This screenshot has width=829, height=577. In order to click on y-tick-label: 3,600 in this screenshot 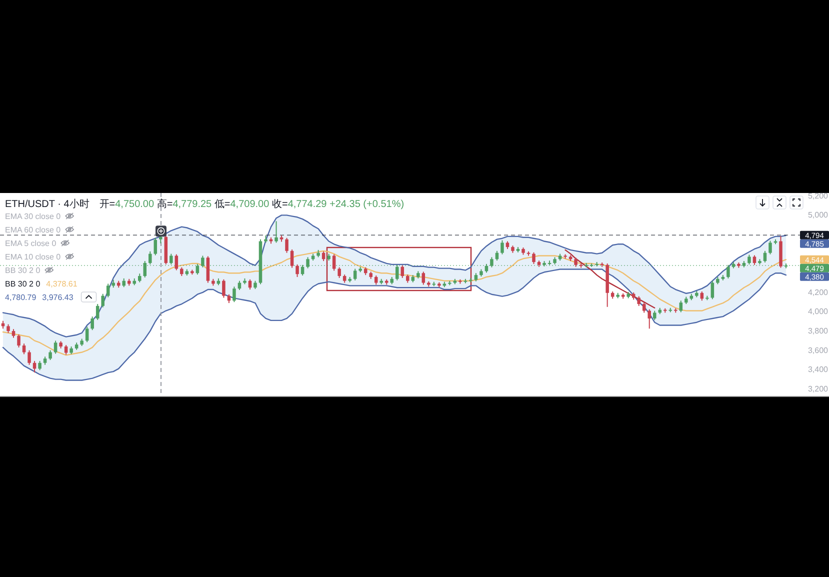, I will do `click(818, 350)`.